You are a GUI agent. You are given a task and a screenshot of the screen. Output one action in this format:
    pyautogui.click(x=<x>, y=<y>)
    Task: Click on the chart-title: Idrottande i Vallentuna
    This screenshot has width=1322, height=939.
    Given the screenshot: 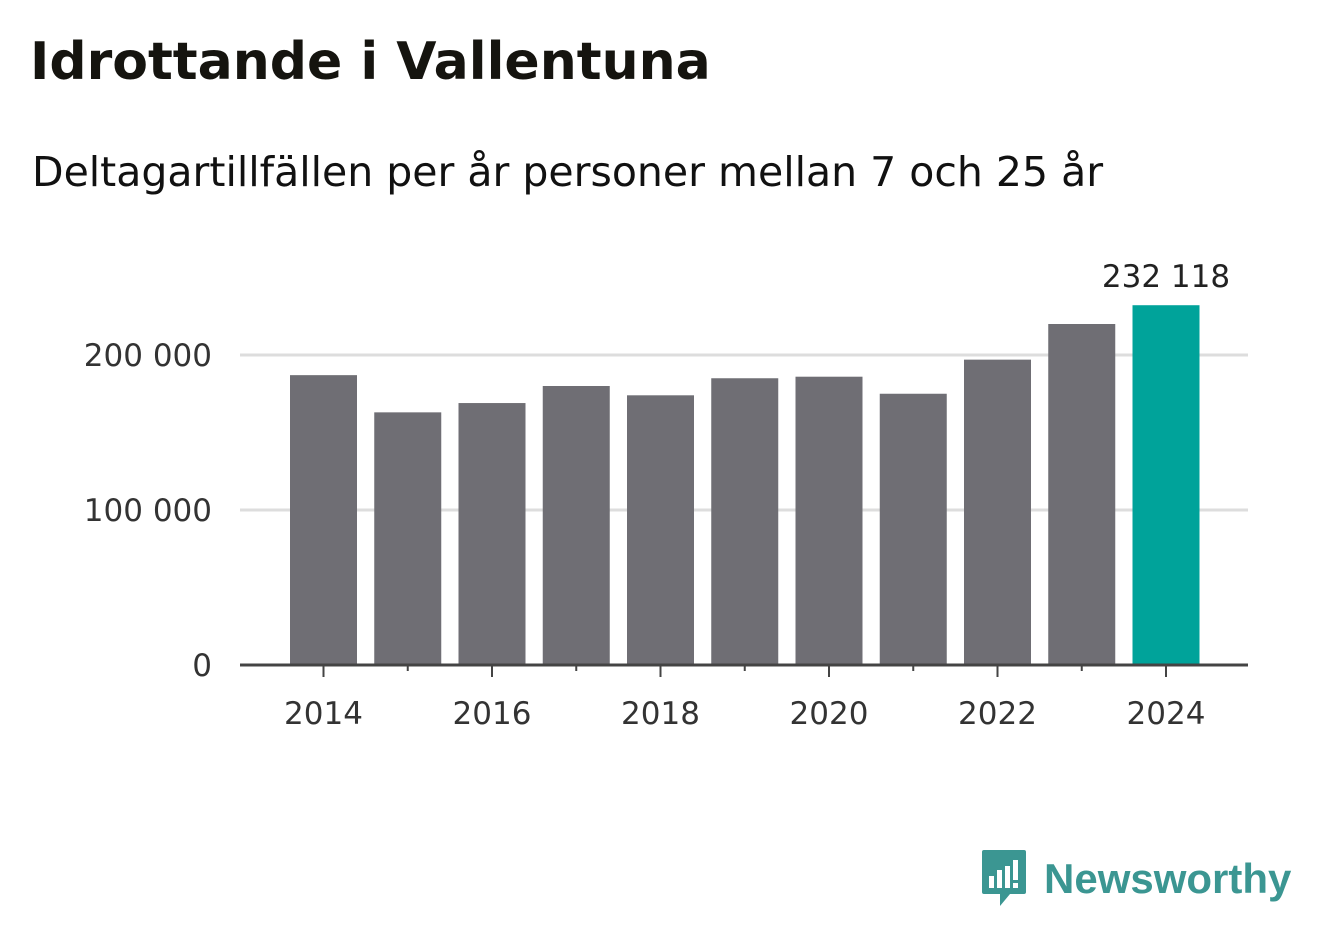 What is the action you would take?
    pyautogui.click(x=370, y=62)
    